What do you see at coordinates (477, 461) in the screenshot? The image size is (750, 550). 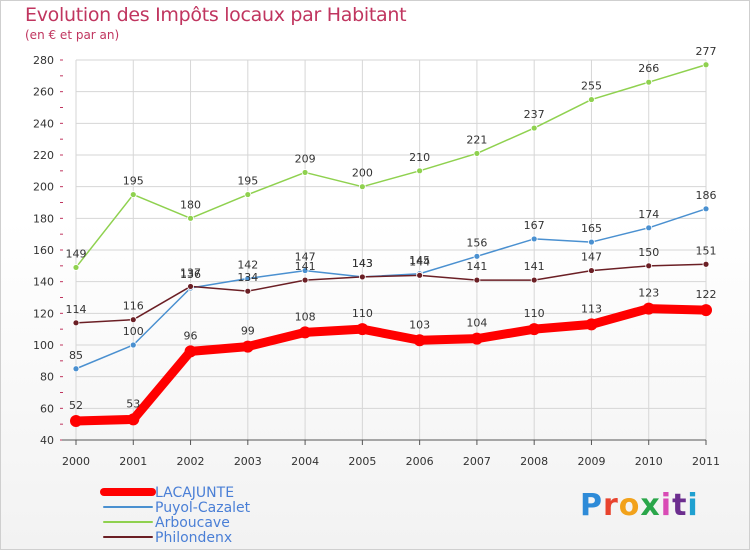 I see `x-tick-label: 2007` at bounding box center [477, 461].